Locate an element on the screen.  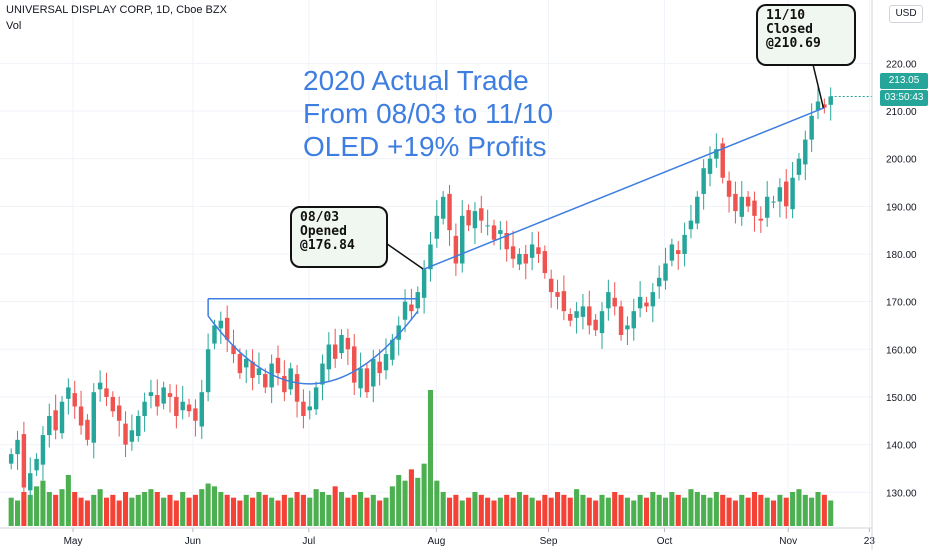
currency-button: USD is located at coordinates (906, 14).